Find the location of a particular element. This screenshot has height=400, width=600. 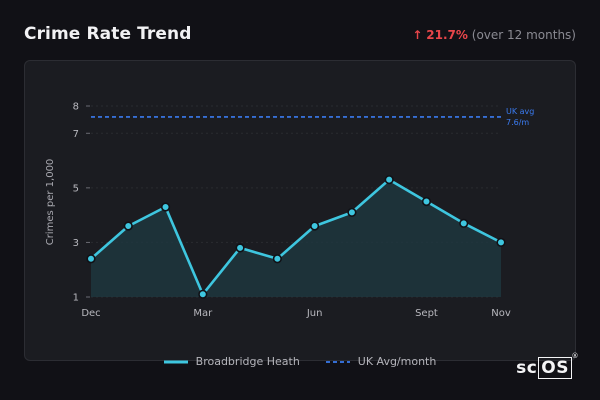

uk-average-label: UK avg is located at coordinates (520, 111).